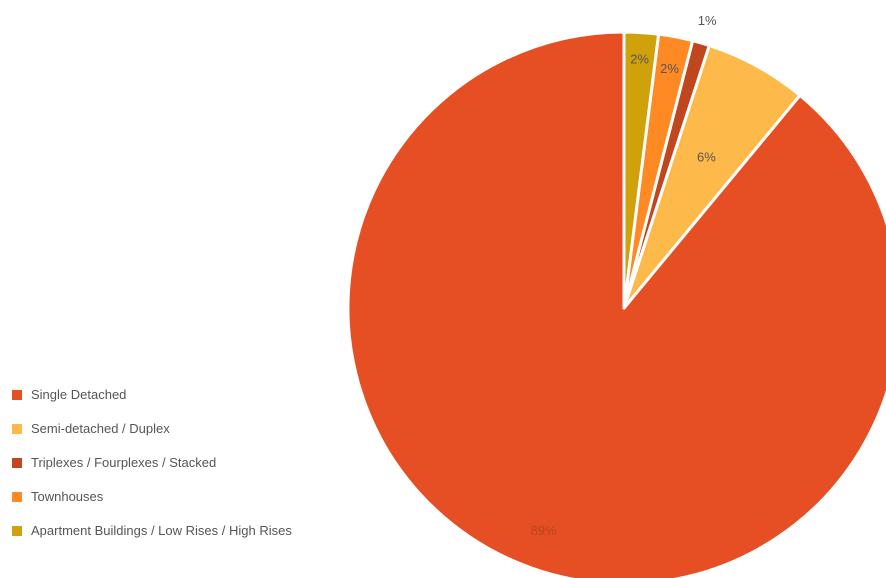  What do you see at coordinates (669, 68) in the screenshot?
I see `pie-slice-label-3: 2%` at bounding box center [669, 68].